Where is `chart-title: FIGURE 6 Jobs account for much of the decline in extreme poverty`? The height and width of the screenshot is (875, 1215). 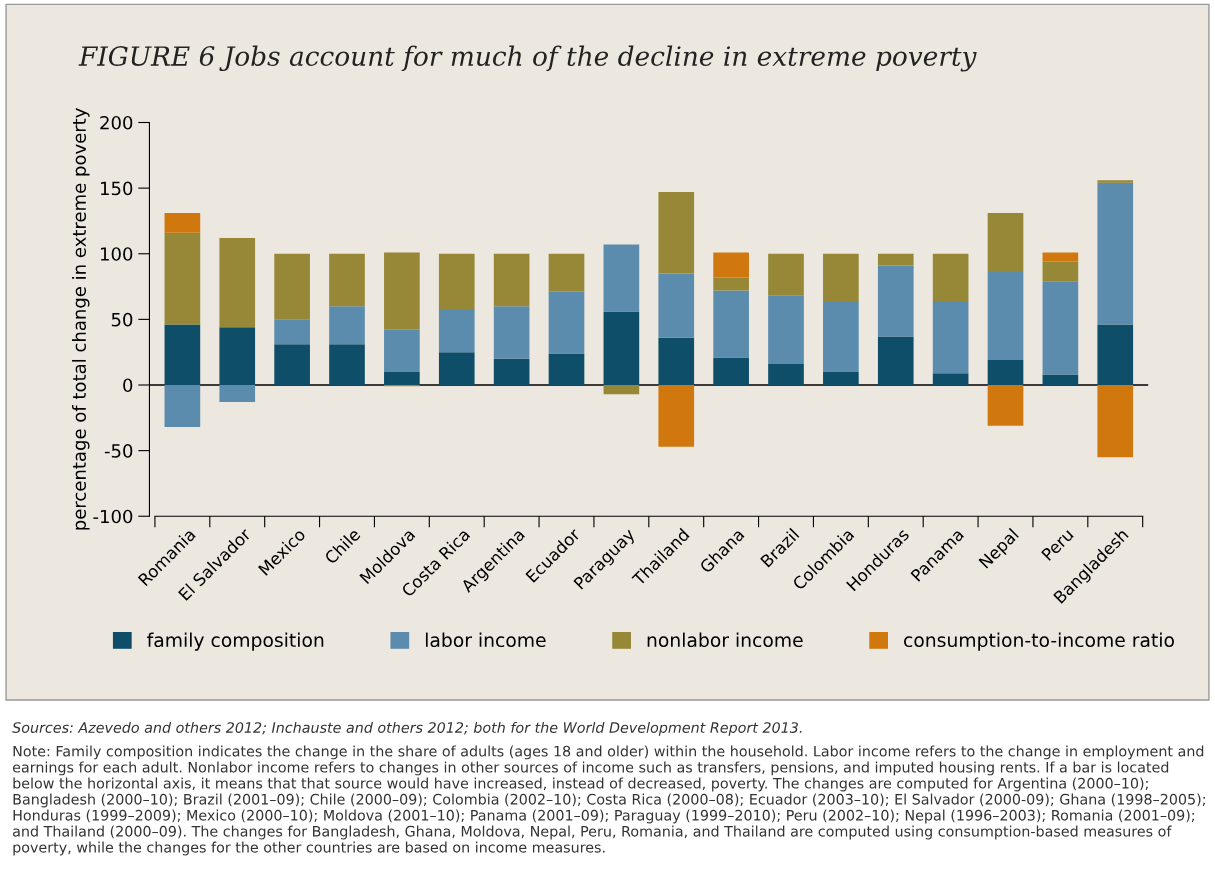 chart-title: FIGURE 6 Jobs account for much of the decline in extreme poverty is located at coordinates (527, 58).